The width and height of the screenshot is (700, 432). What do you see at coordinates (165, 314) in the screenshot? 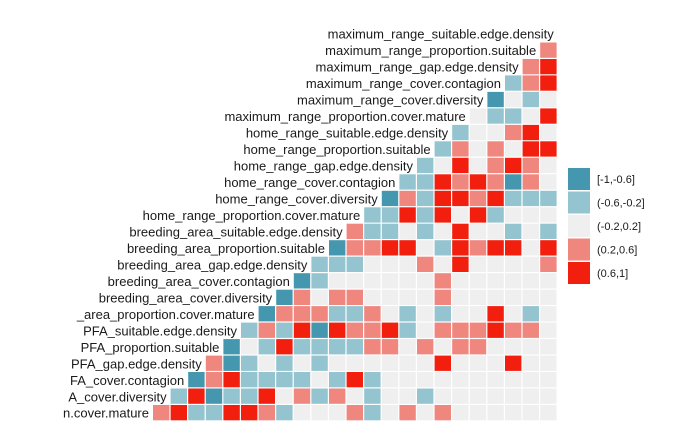
I see `row-label: _area_proportion.cover.mature` at bounding box center [165, 314].